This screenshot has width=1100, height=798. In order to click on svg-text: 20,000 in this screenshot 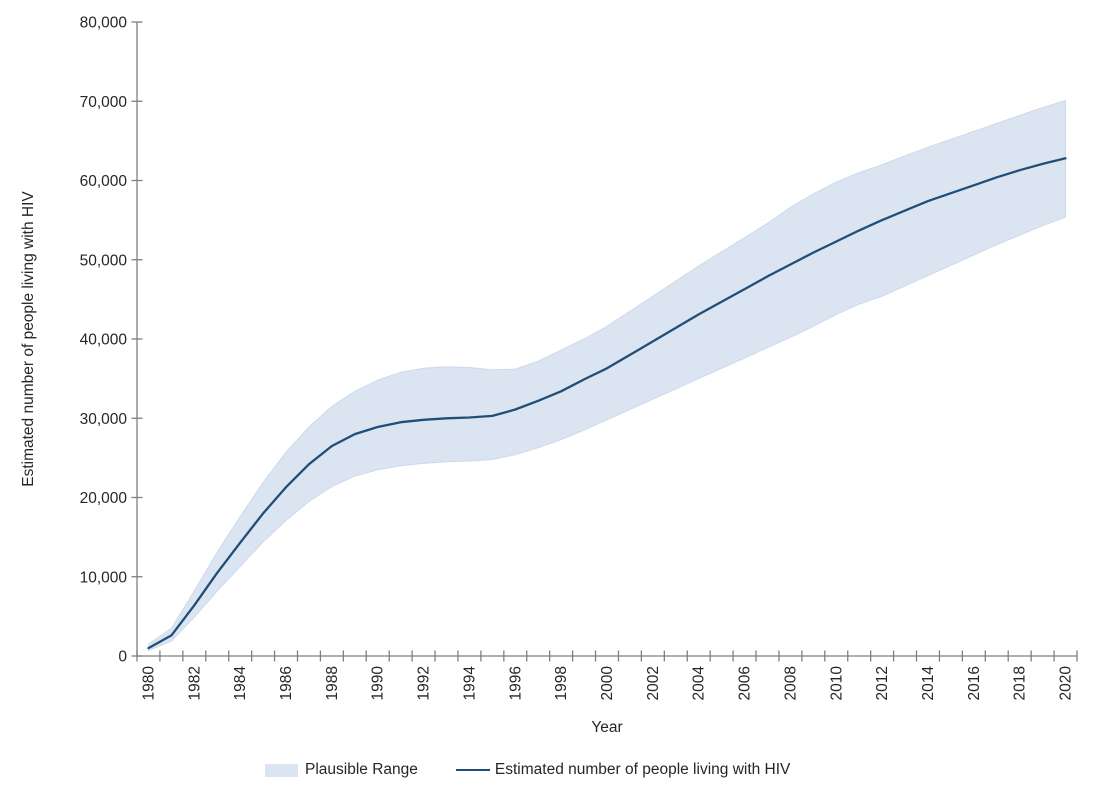, I will do `click(104, 498)`.